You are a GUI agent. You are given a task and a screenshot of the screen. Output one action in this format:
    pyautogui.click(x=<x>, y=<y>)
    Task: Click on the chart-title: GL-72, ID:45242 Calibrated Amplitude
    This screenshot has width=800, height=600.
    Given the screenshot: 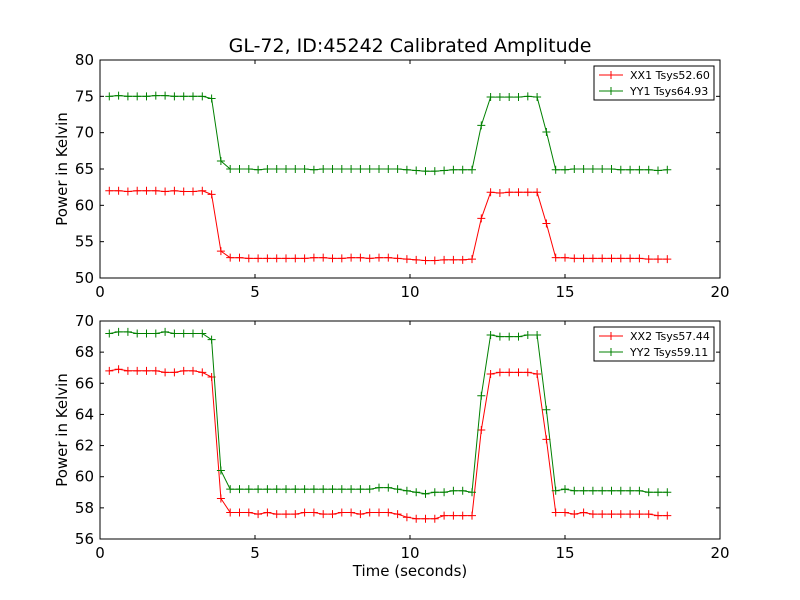 What is the action you would take?
    pyautogui.click(x=410, y=46)
    